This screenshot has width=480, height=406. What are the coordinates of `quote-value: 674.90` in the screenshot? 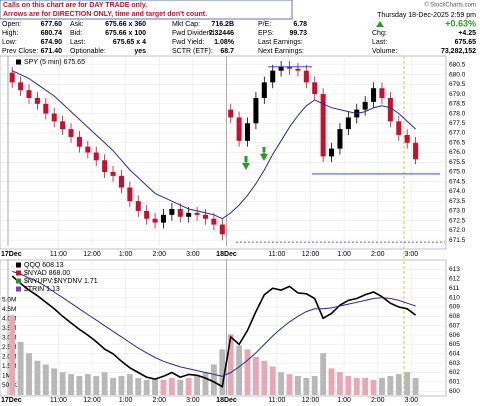 It's located at (52, 42).